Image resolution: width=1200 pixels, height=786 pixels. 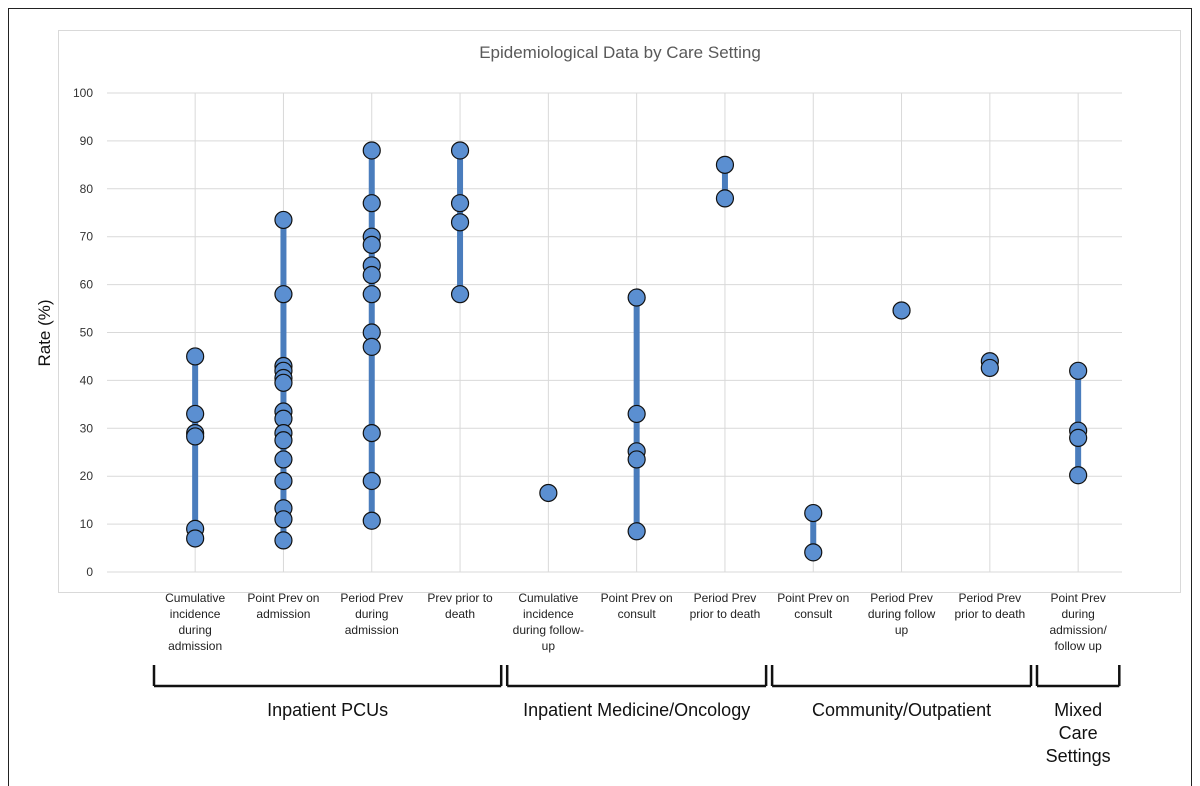 What do you see at coordinates (87, 333) in the screenshot?
I see `y-tick-label: 50` at bounding box center [87, 333].